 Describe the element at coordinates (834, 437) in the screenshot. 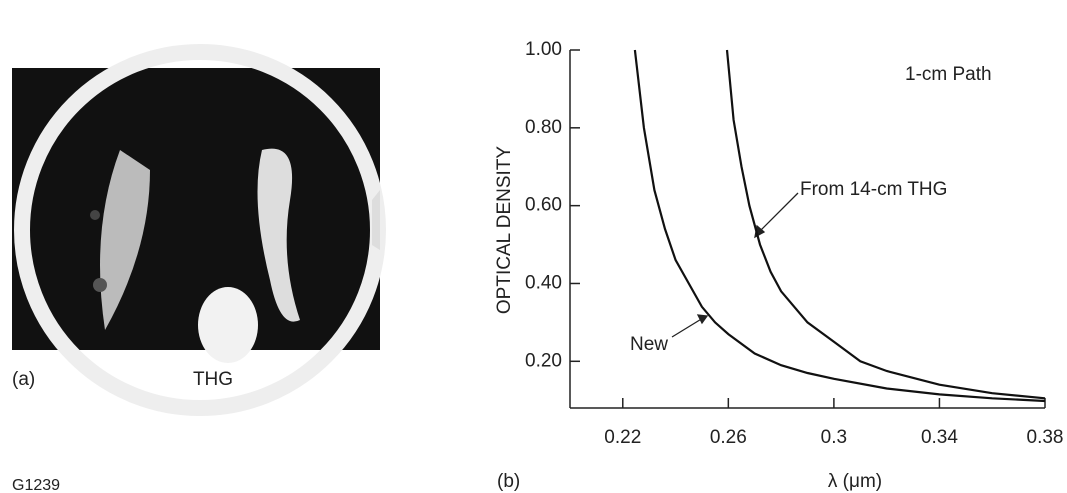

I see `x-tick-label: 0.3` at that location.